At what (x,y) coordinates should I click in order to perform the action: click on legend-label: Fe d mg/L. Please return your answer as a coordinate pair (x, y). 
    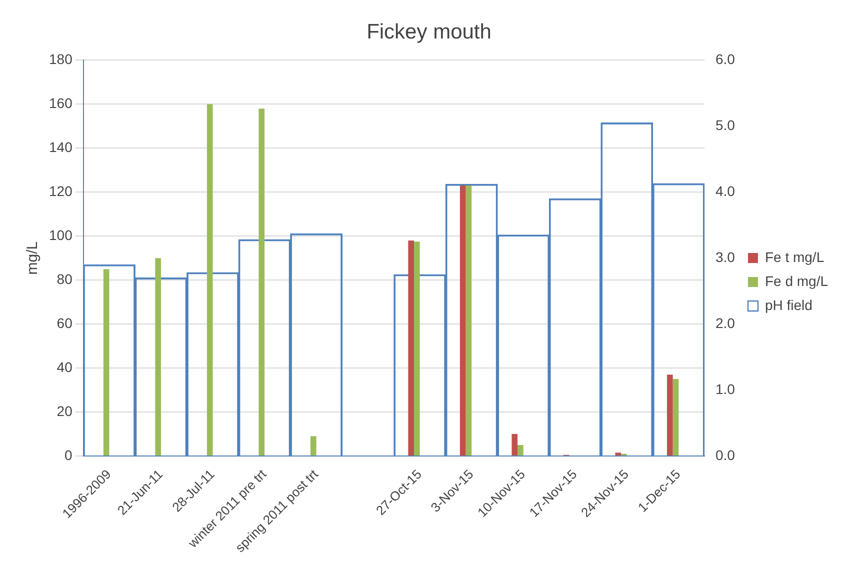
    Looking at the image, I should click on (796, 280).